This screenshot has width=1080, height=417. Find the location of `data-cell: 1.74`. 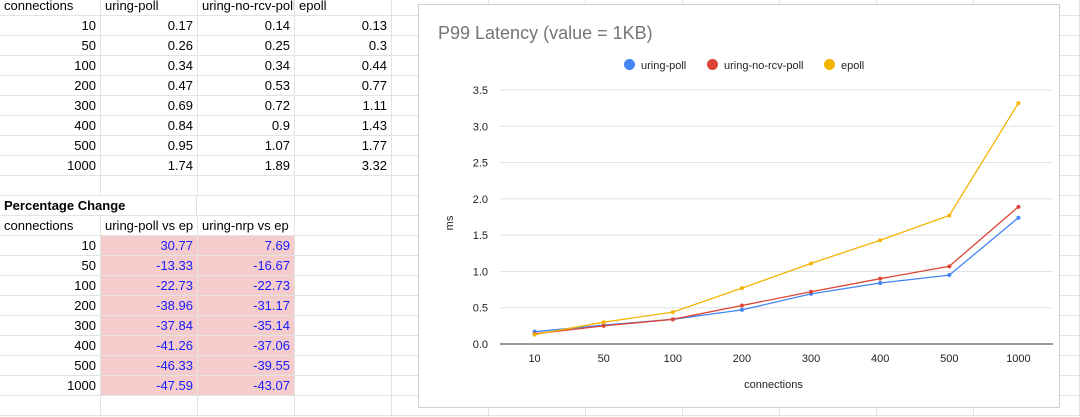

data-cell: 1.74 is located at coordinates (149, 166).